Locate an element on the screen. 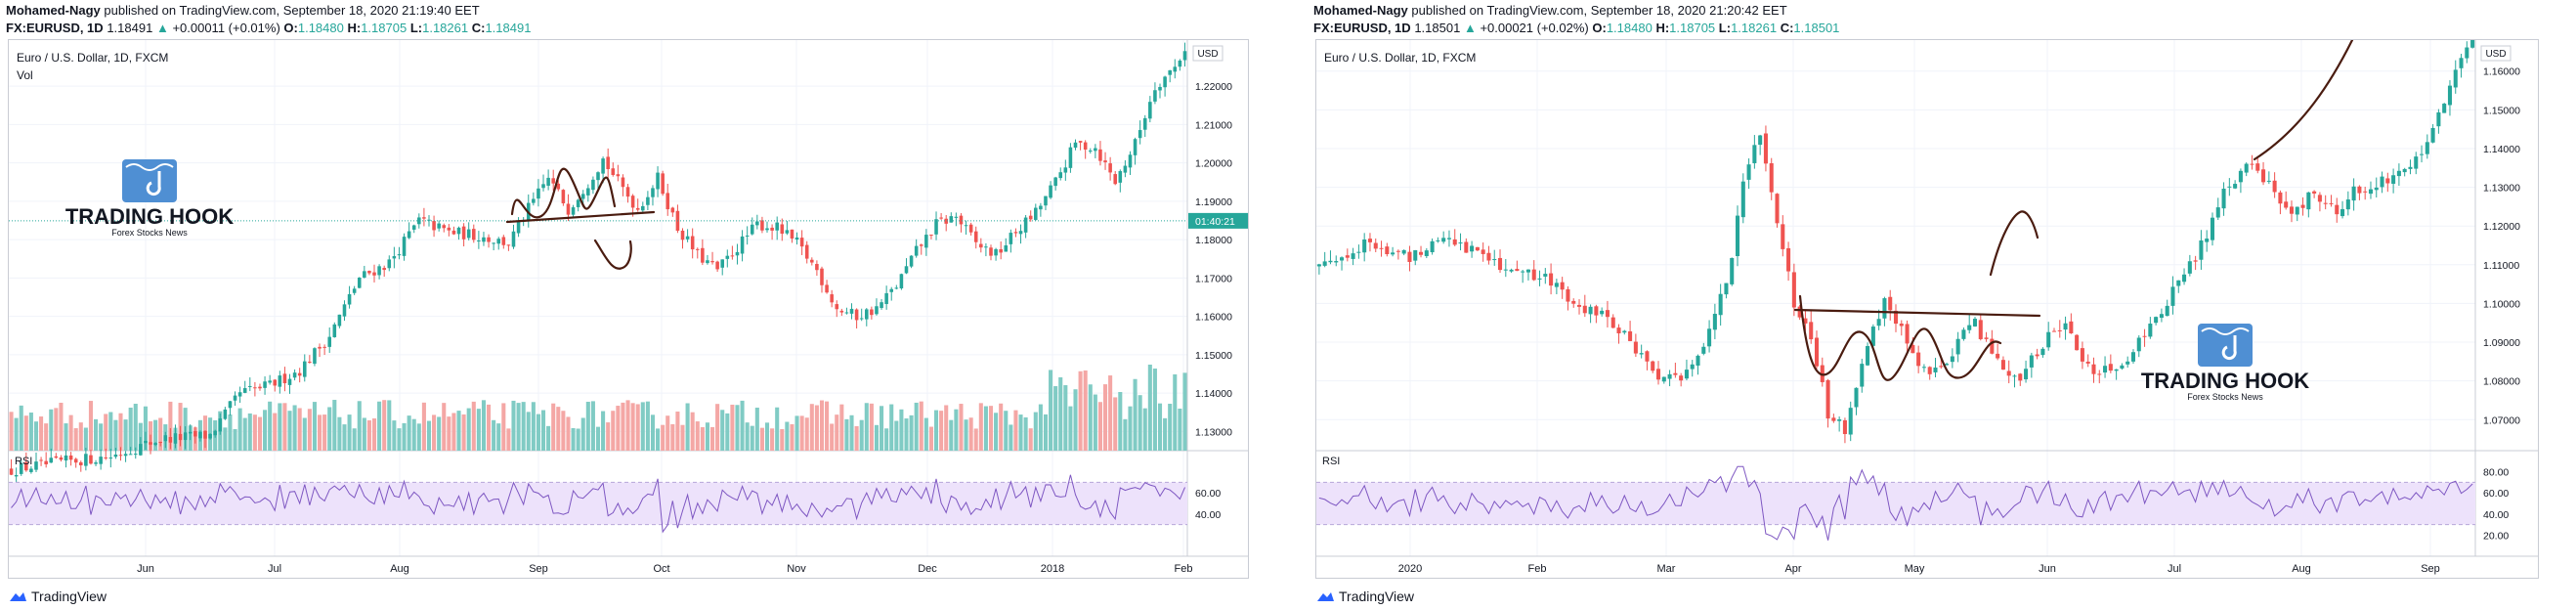 This screenshot has width=2576, height=610. symbol-label: FX:EURUSD, 1D is located at coordinates (1362, 28).